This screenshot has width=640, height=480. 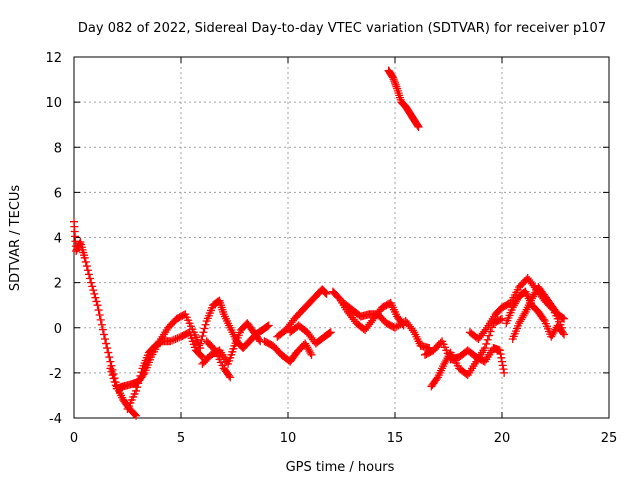 What do you see at coordinates (302, 313) in the screenshot?
I see `series-track-mid-d` at bounding box center [302, 313].